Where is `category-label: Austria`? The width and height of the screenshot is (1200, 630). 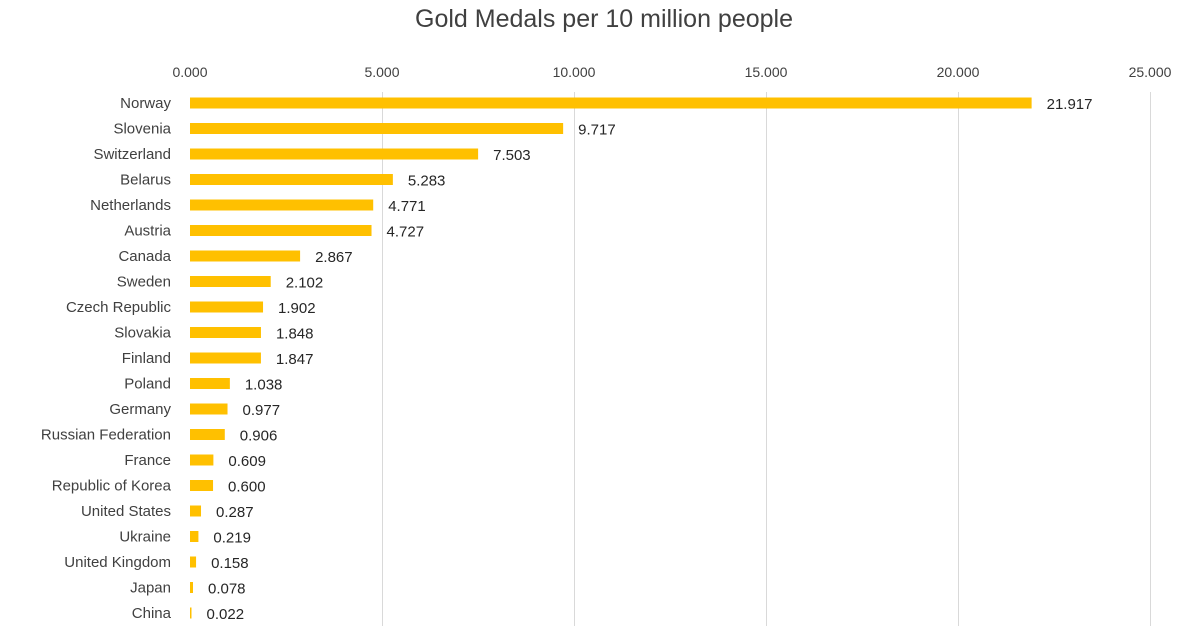 category-label: Austria is located at coordinates (147, 231).